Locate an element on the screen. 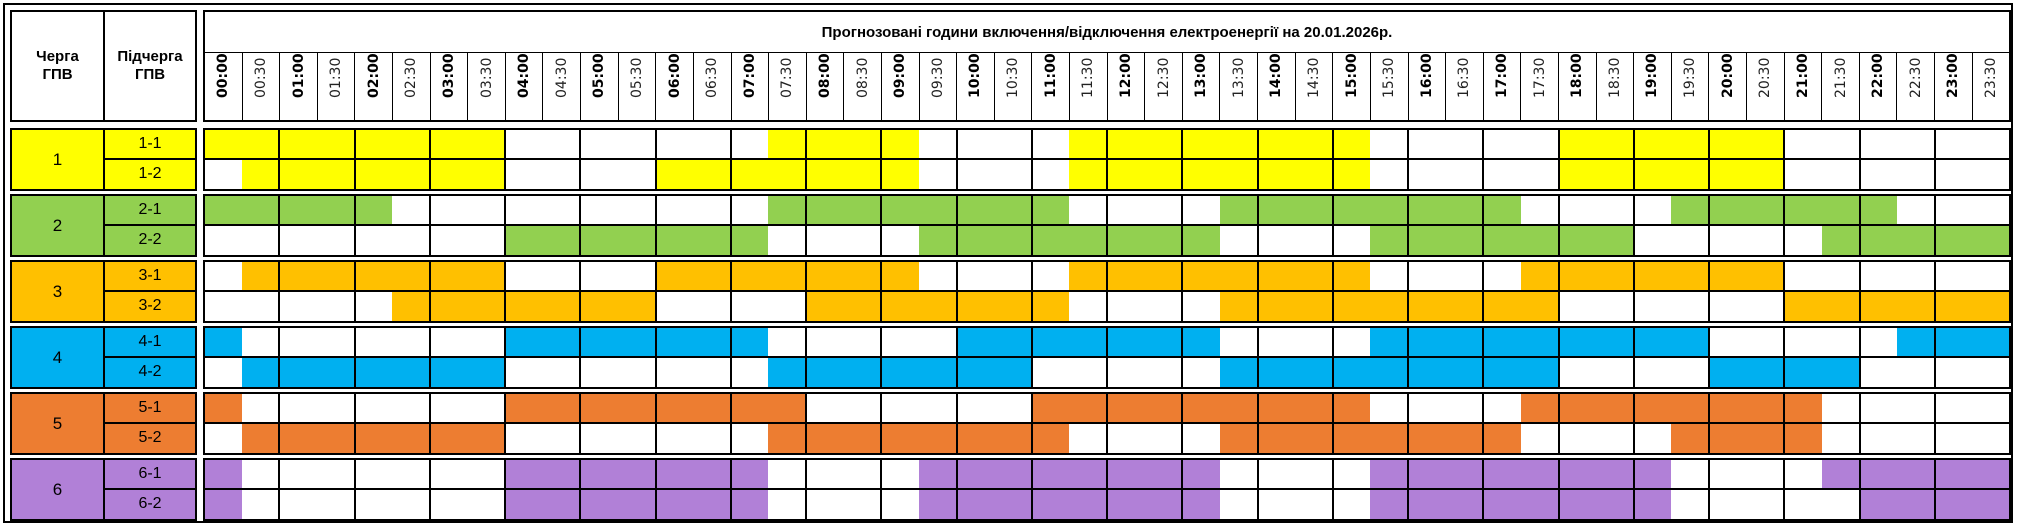 This screenshot has height=530, width=2020. time-slot-label: 17:00 is located at coordinates (1502, 75).